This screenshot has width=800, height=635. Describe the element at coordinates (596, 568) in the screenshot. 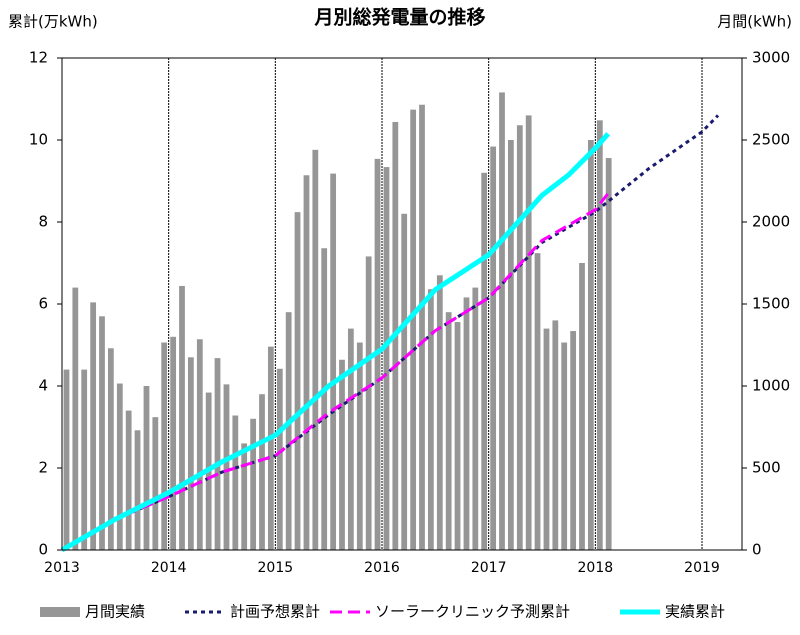

I see `x-tick-label: 2018` at that location.